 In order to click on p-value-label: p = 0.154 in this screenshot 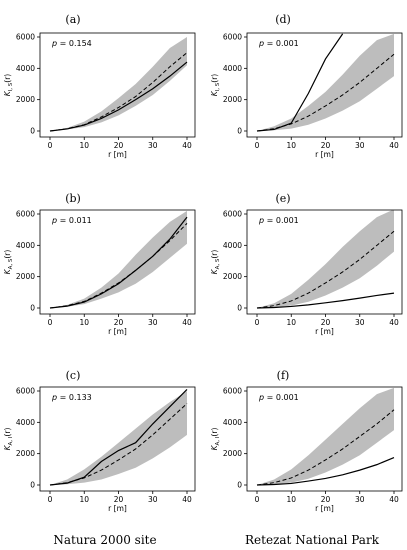, I will do `click(71, 43)`.